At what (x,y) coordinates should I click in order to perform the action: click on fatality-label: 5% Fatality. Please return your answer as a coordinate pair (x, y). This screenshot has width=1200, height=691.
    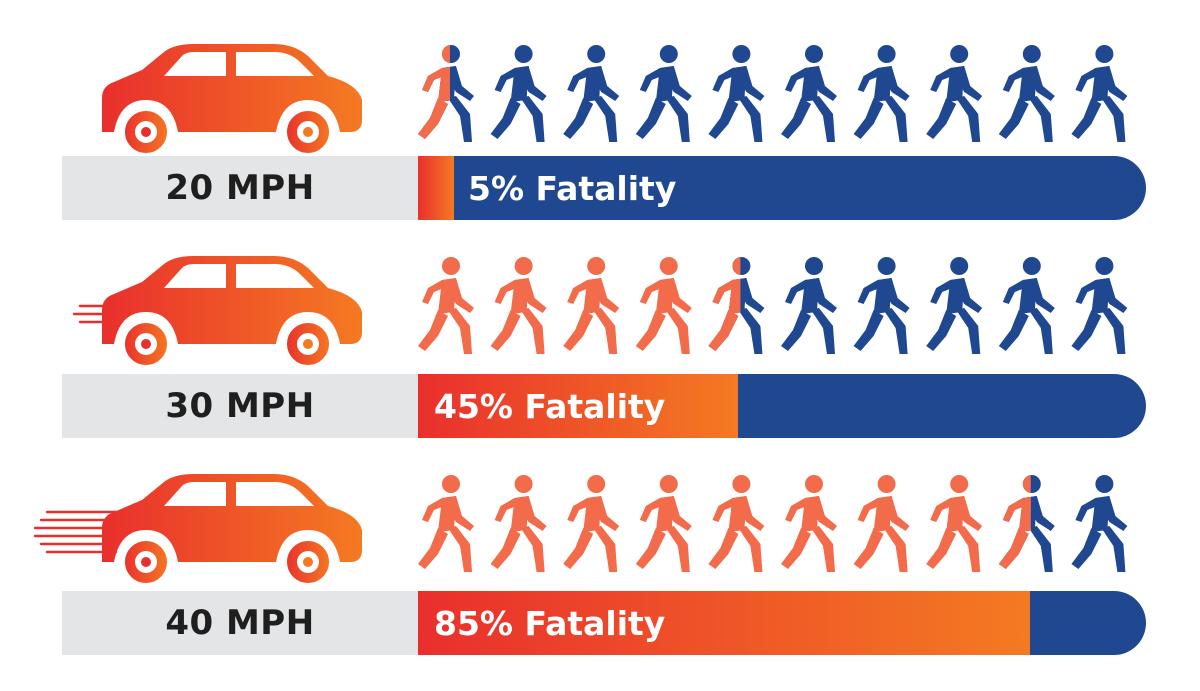
    Looking at the image, I should click on (572, 188).